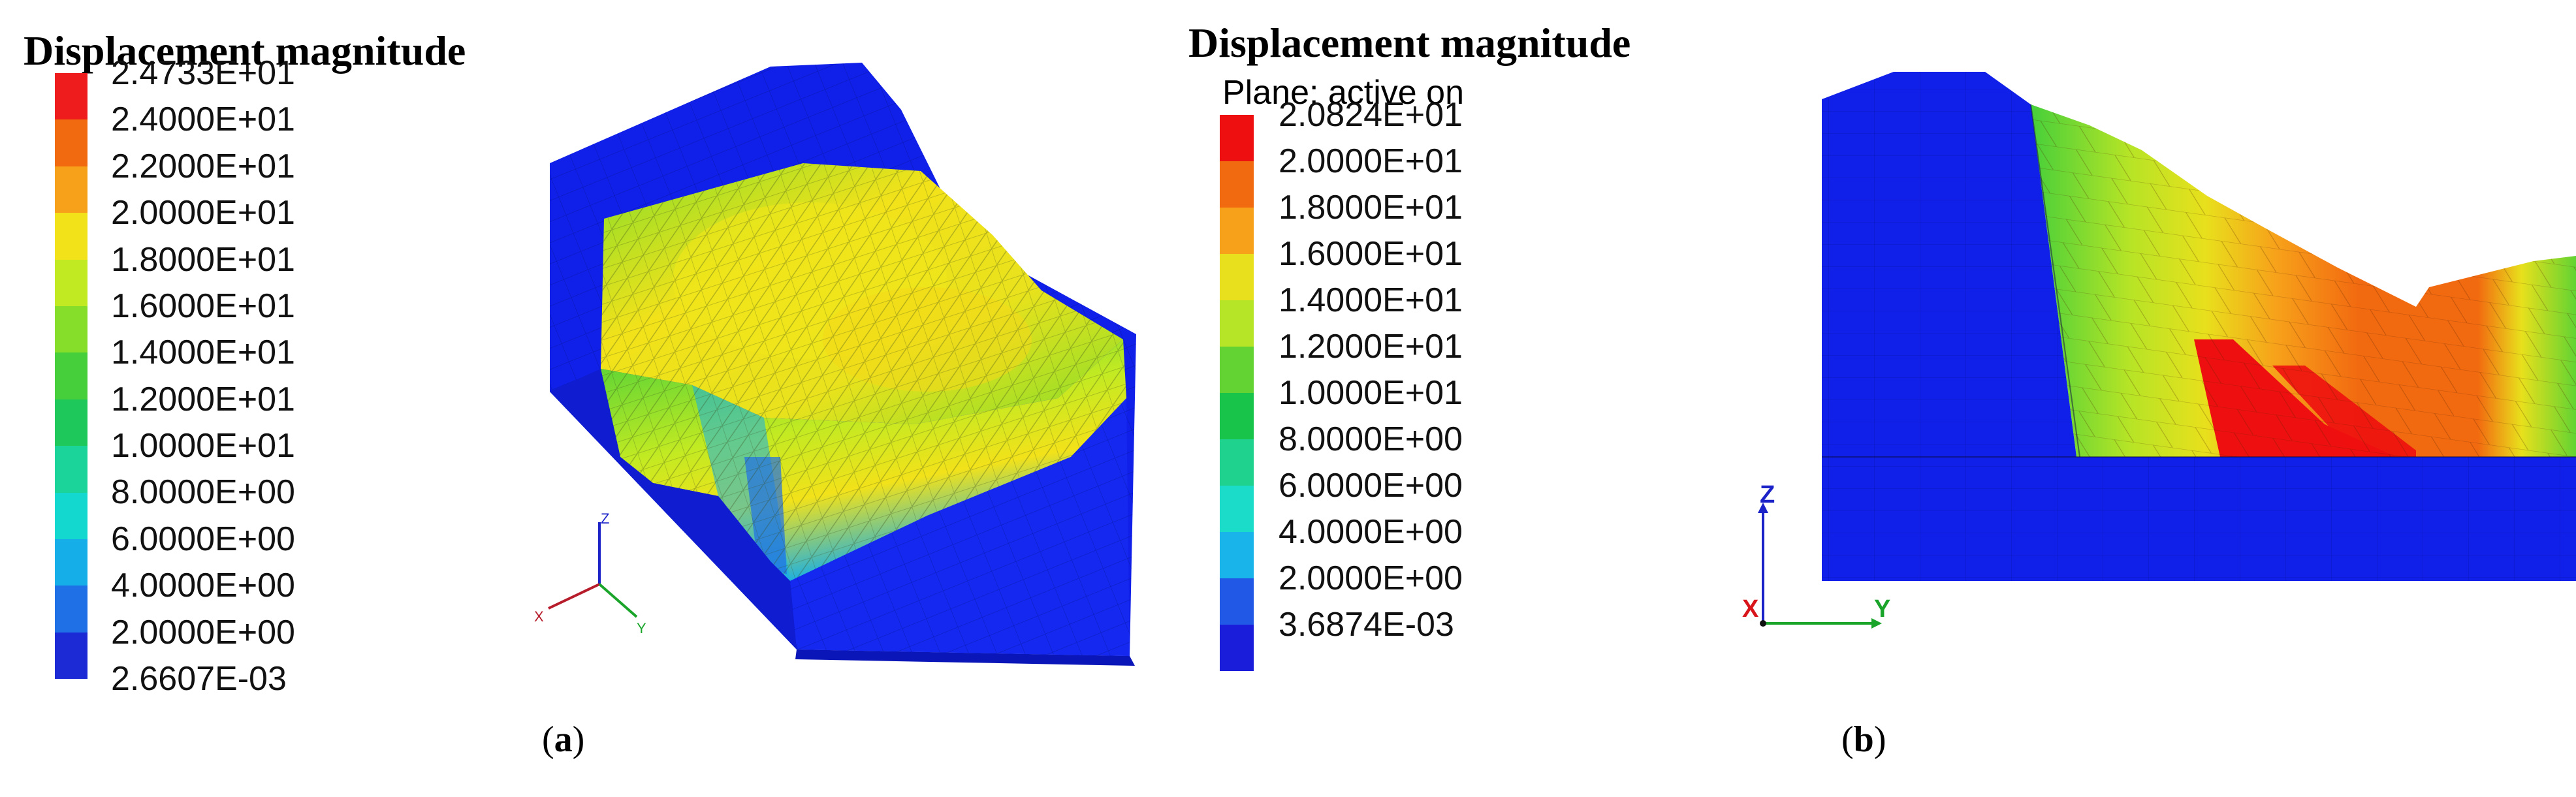 This screenshot has width=2576, height=797. I want to click on color-bar-a, so click(71, 376).